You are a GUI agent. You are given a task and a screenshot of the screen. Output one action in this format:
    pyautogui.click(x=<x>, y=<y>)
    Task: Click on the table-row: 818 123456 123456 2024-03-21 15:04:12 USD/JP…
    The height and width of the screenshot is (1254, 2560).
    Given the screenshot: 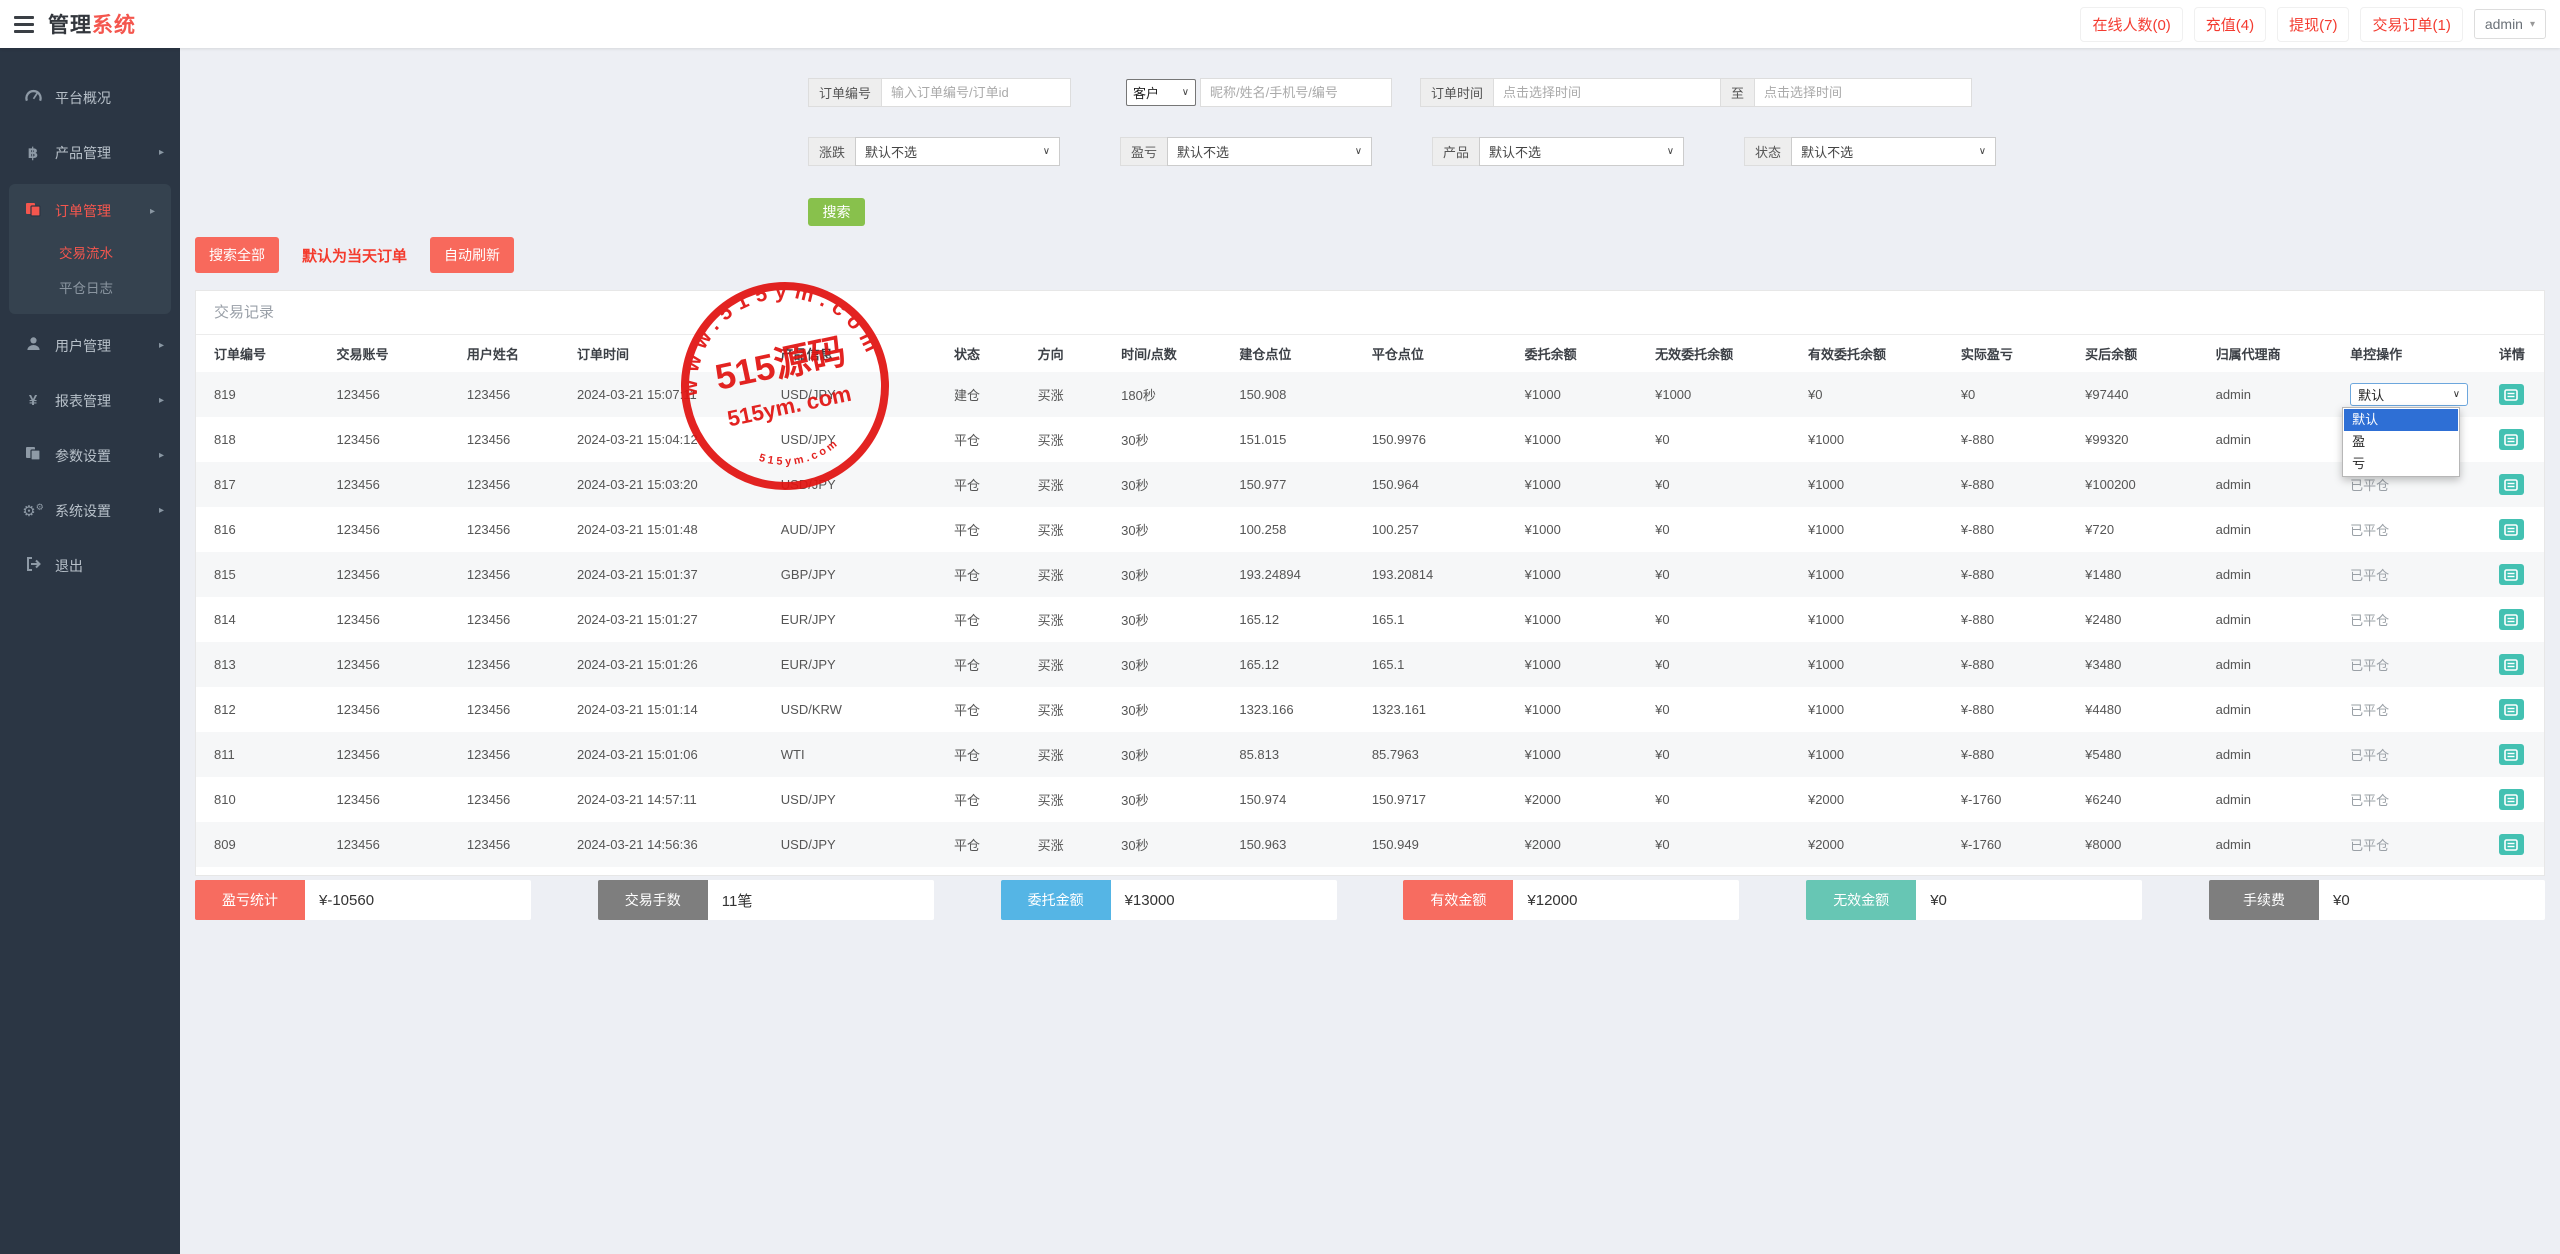 What is the action you would take?
    pyautogui.click(x=1370, y=439)
    